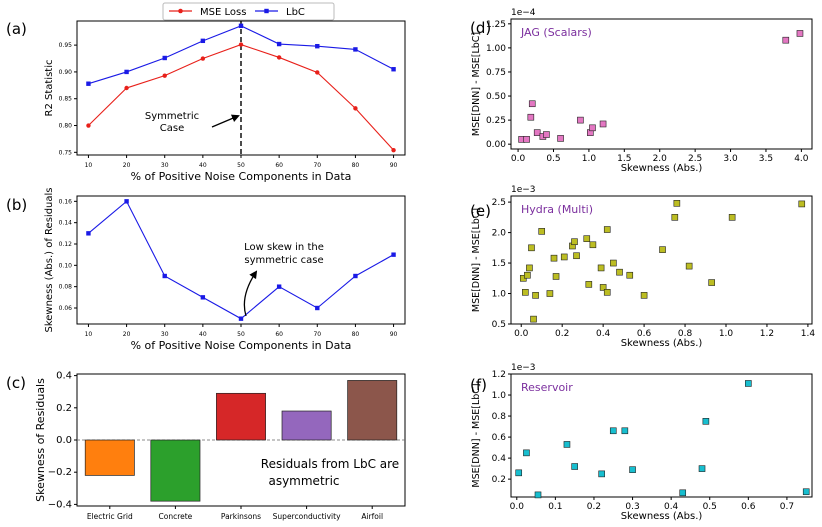 The image size is (822, 527). I want to click on x-tick-label: 3.0, so click(730, 159).